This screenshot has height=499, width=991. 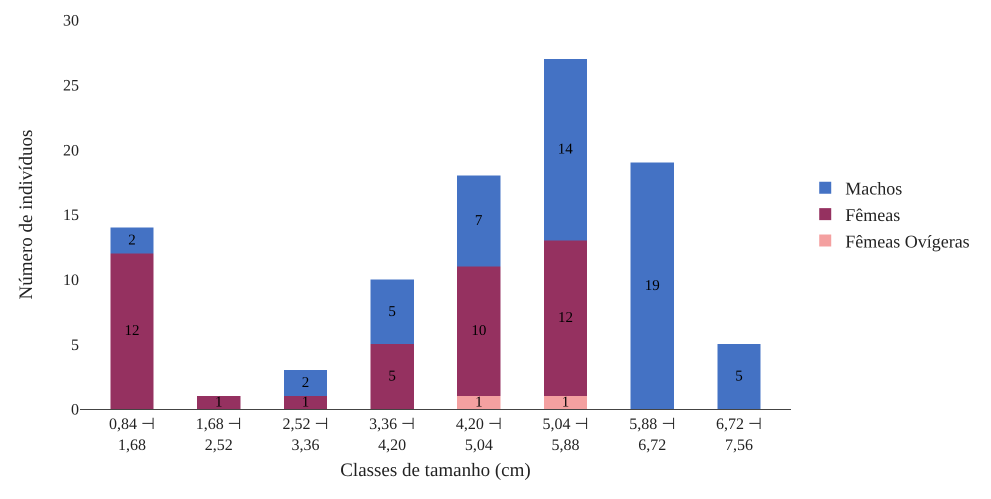 I want to click on y-tick-label: 15, so click(x=71, y=215).